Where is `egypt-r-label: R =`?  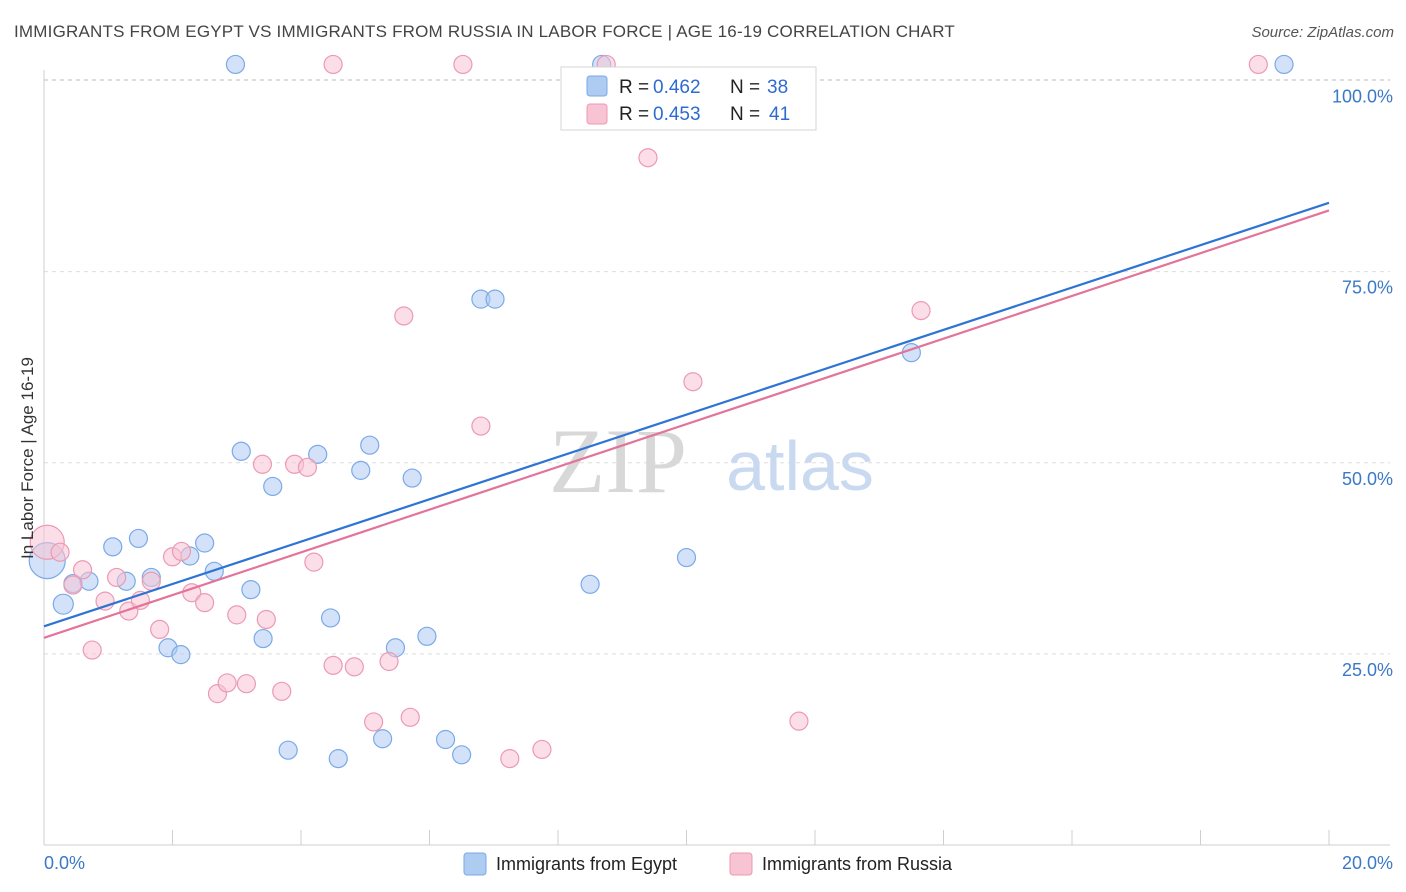
egypt-r-label: R = is located at coordinates (634, 87).